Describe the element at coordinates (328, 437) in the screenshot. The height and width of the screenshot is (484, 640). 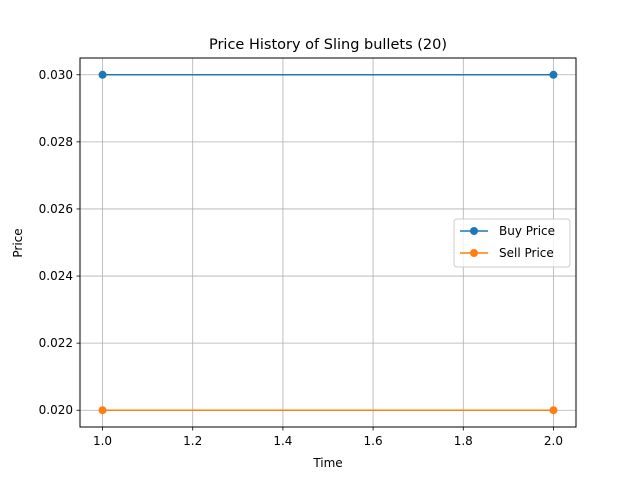
I see `x-axis-ticks: 1.0 1.2 1.4 1.6 1.8 2.0` at that location.